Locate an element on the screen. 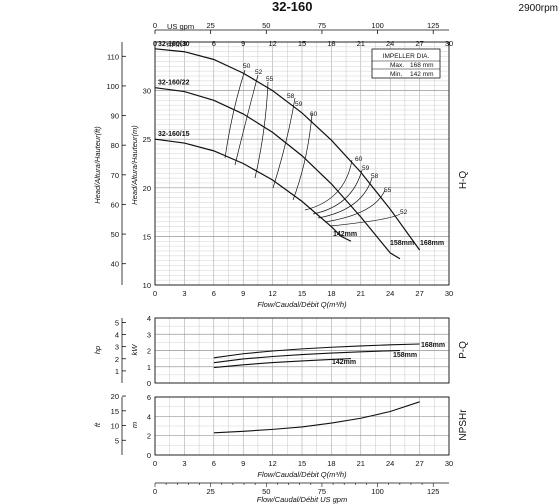 This screenshot has height=504, width=560. hq-xtick-label: 18 is located at coordinates (331, 293).